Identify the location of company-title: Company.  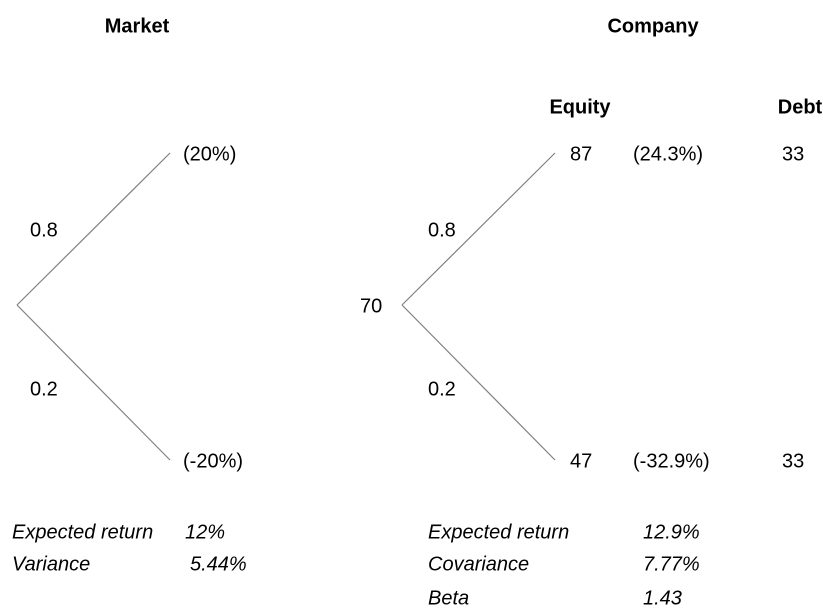
(653, 26).